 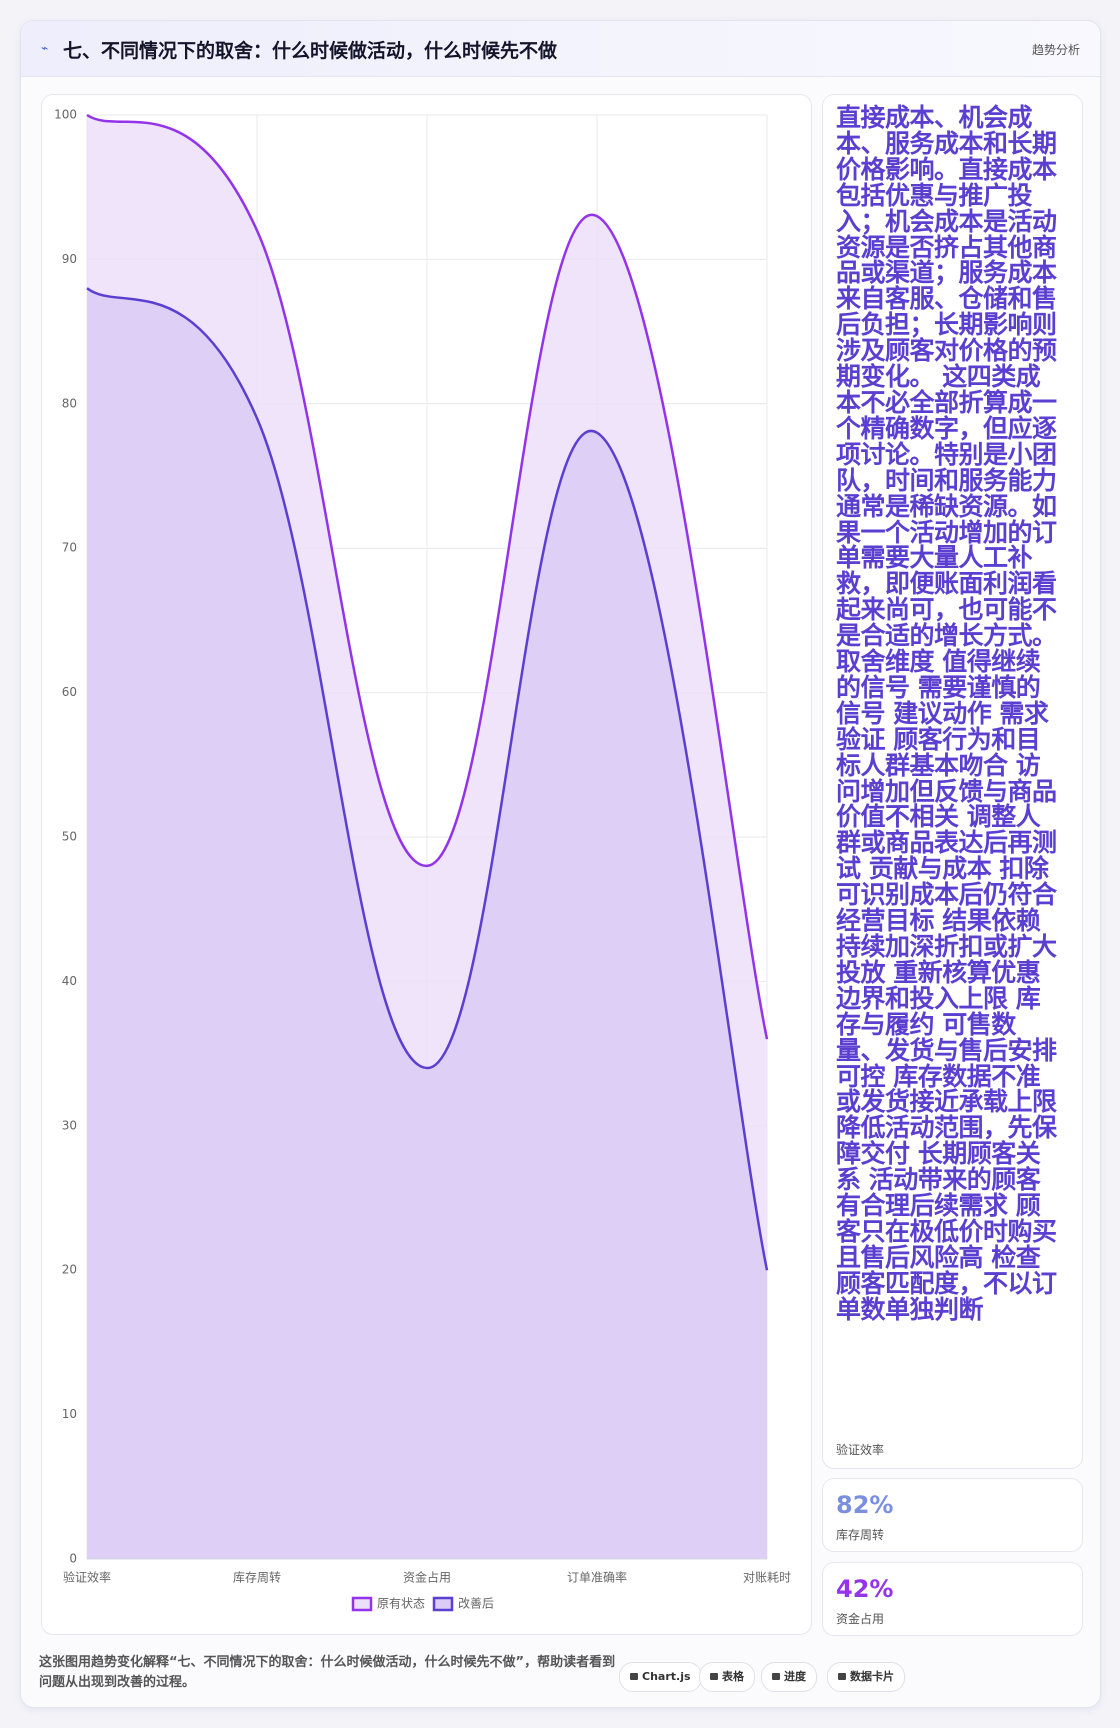 I want to click on header: ⌁ 七、不同情况下的取舍：什么时候做活动，什么时候先不做 趋势分析, so click(x=560, y=49).